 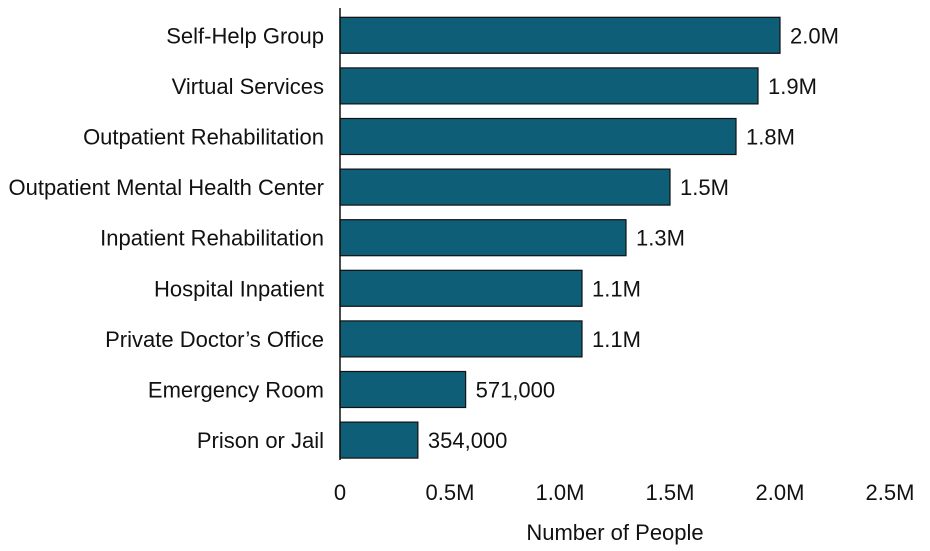 What do you see at coordinates (248, 86) in the screenshot?
I see `category-label: Virtual Services` at bounding box center [248, 86].